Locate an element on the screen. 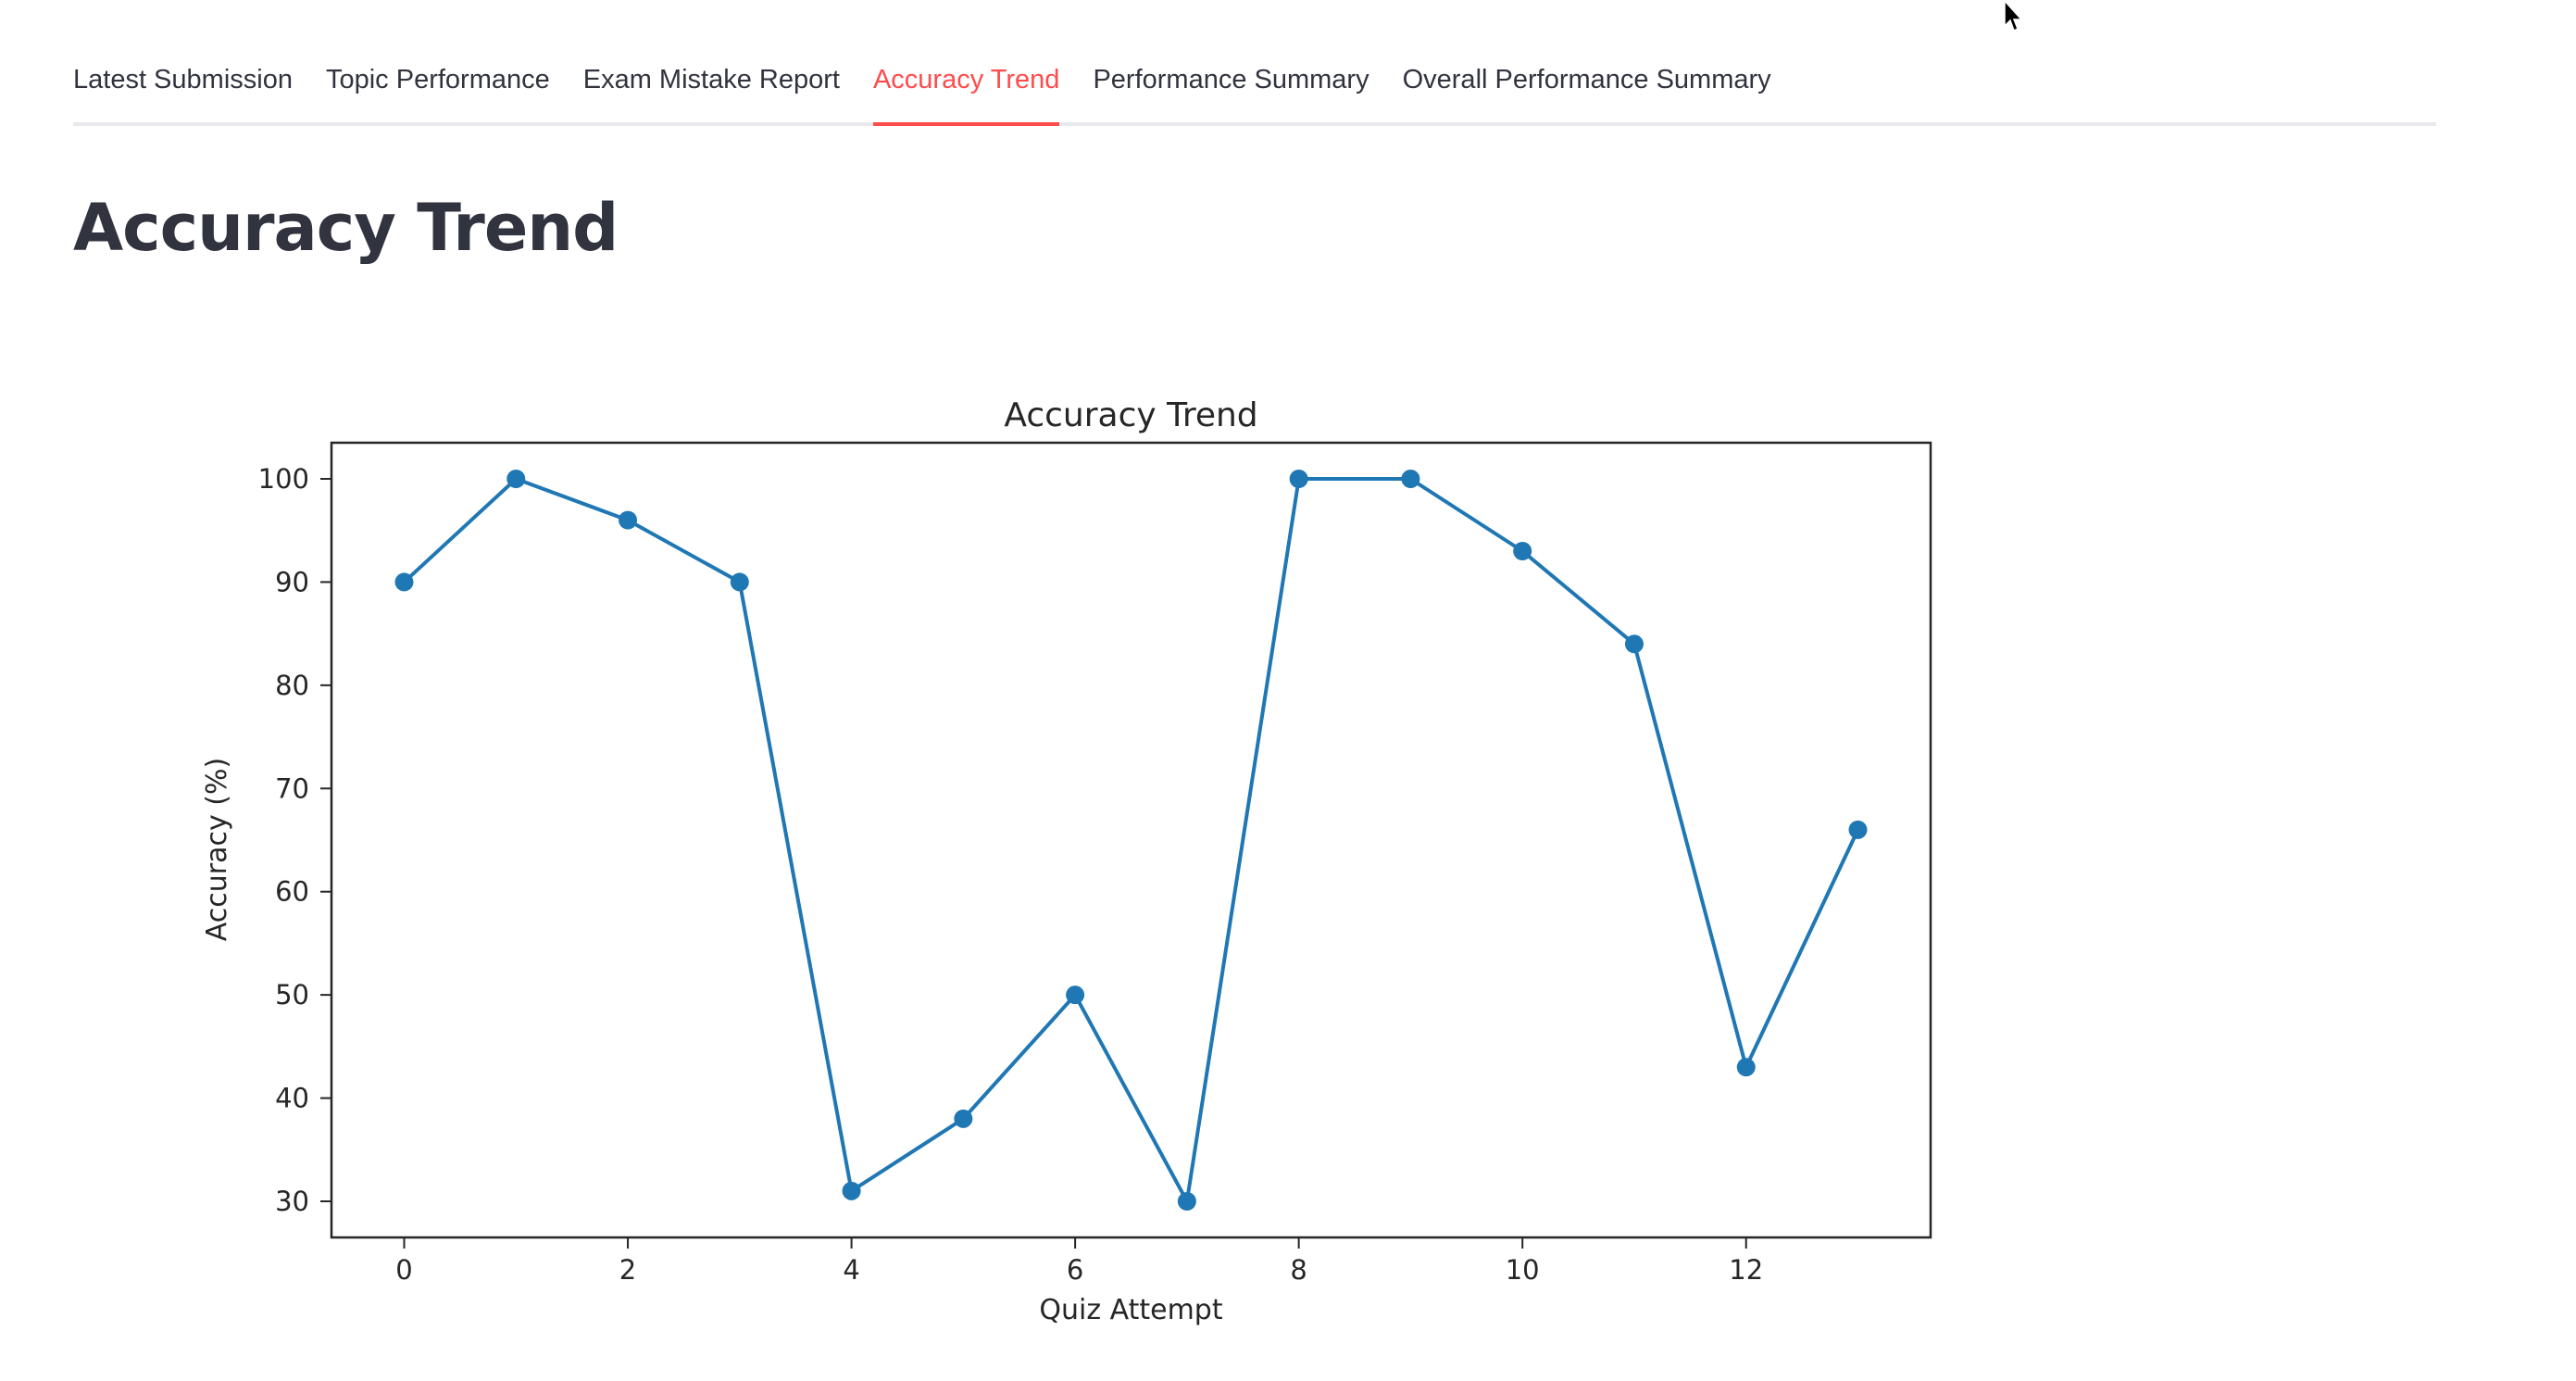  y-tick-label: 40 is located at coordinates (292, 1098).